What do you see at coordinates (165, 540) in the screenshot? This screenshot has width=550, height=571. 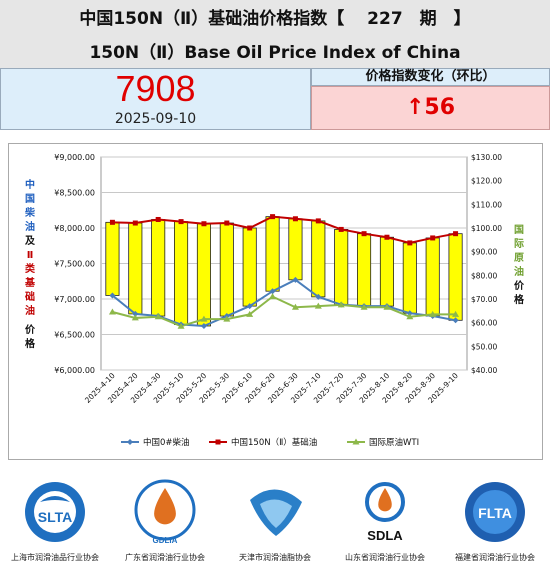 I see `gdlia-mark: GDLIA` at bounding box center [165, 540].